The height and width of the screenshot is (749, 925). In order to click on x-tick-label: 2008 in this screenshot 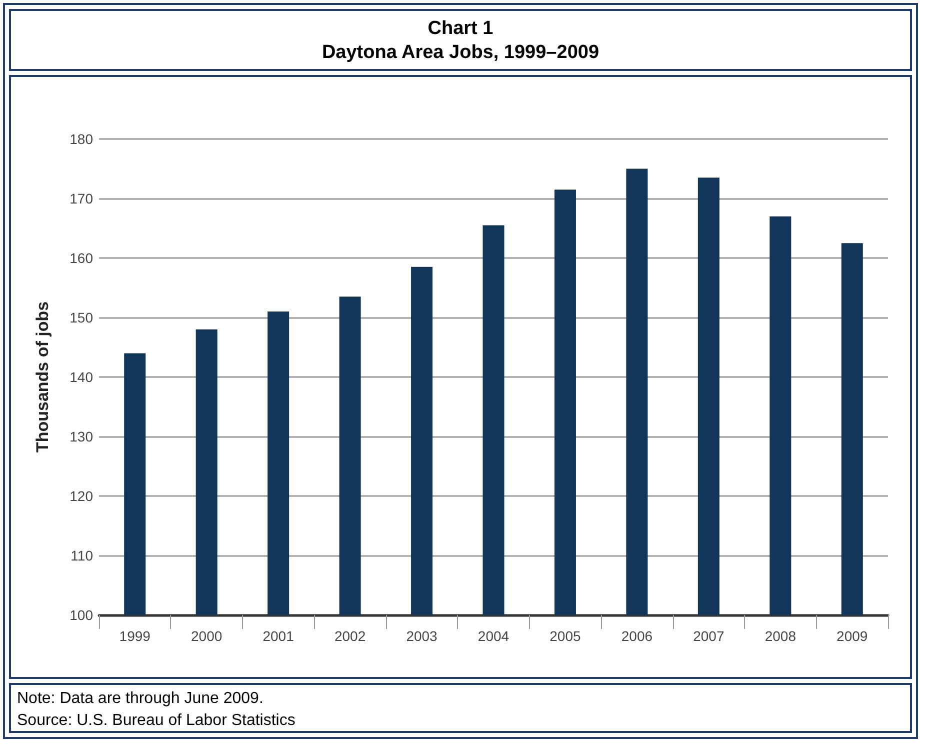, I will do `click(780, 636)`.